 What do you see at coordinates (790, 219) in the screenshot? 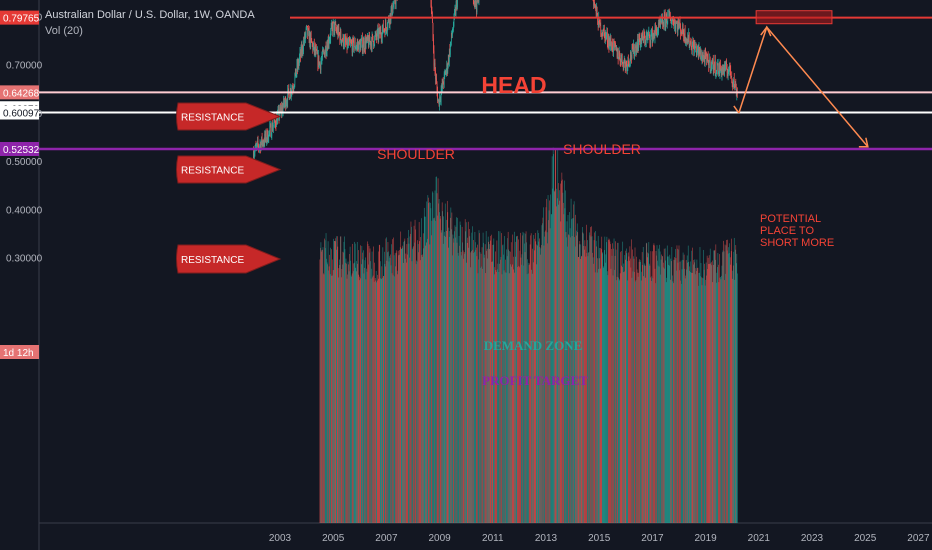
I see `short-zone-note: POTENTIAL` at bounding box center [790, 219].